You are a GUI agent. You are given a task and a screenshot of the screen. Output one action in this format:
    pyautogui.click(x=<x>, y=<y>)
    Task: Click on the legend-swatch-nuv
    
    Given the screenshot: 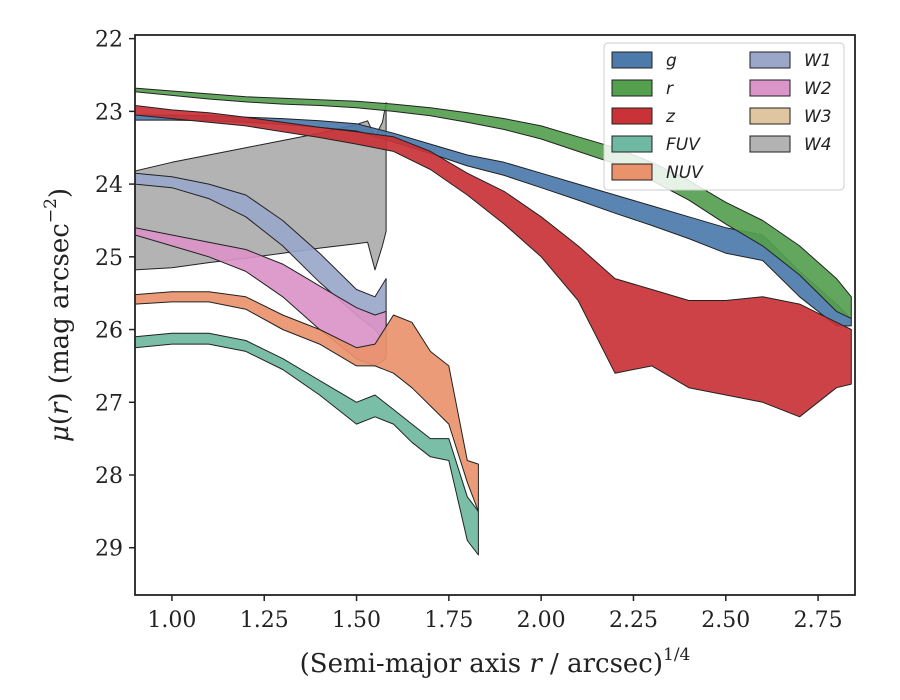 What is the action you would take?
    pyautogui.click(x=632, y=172)
    